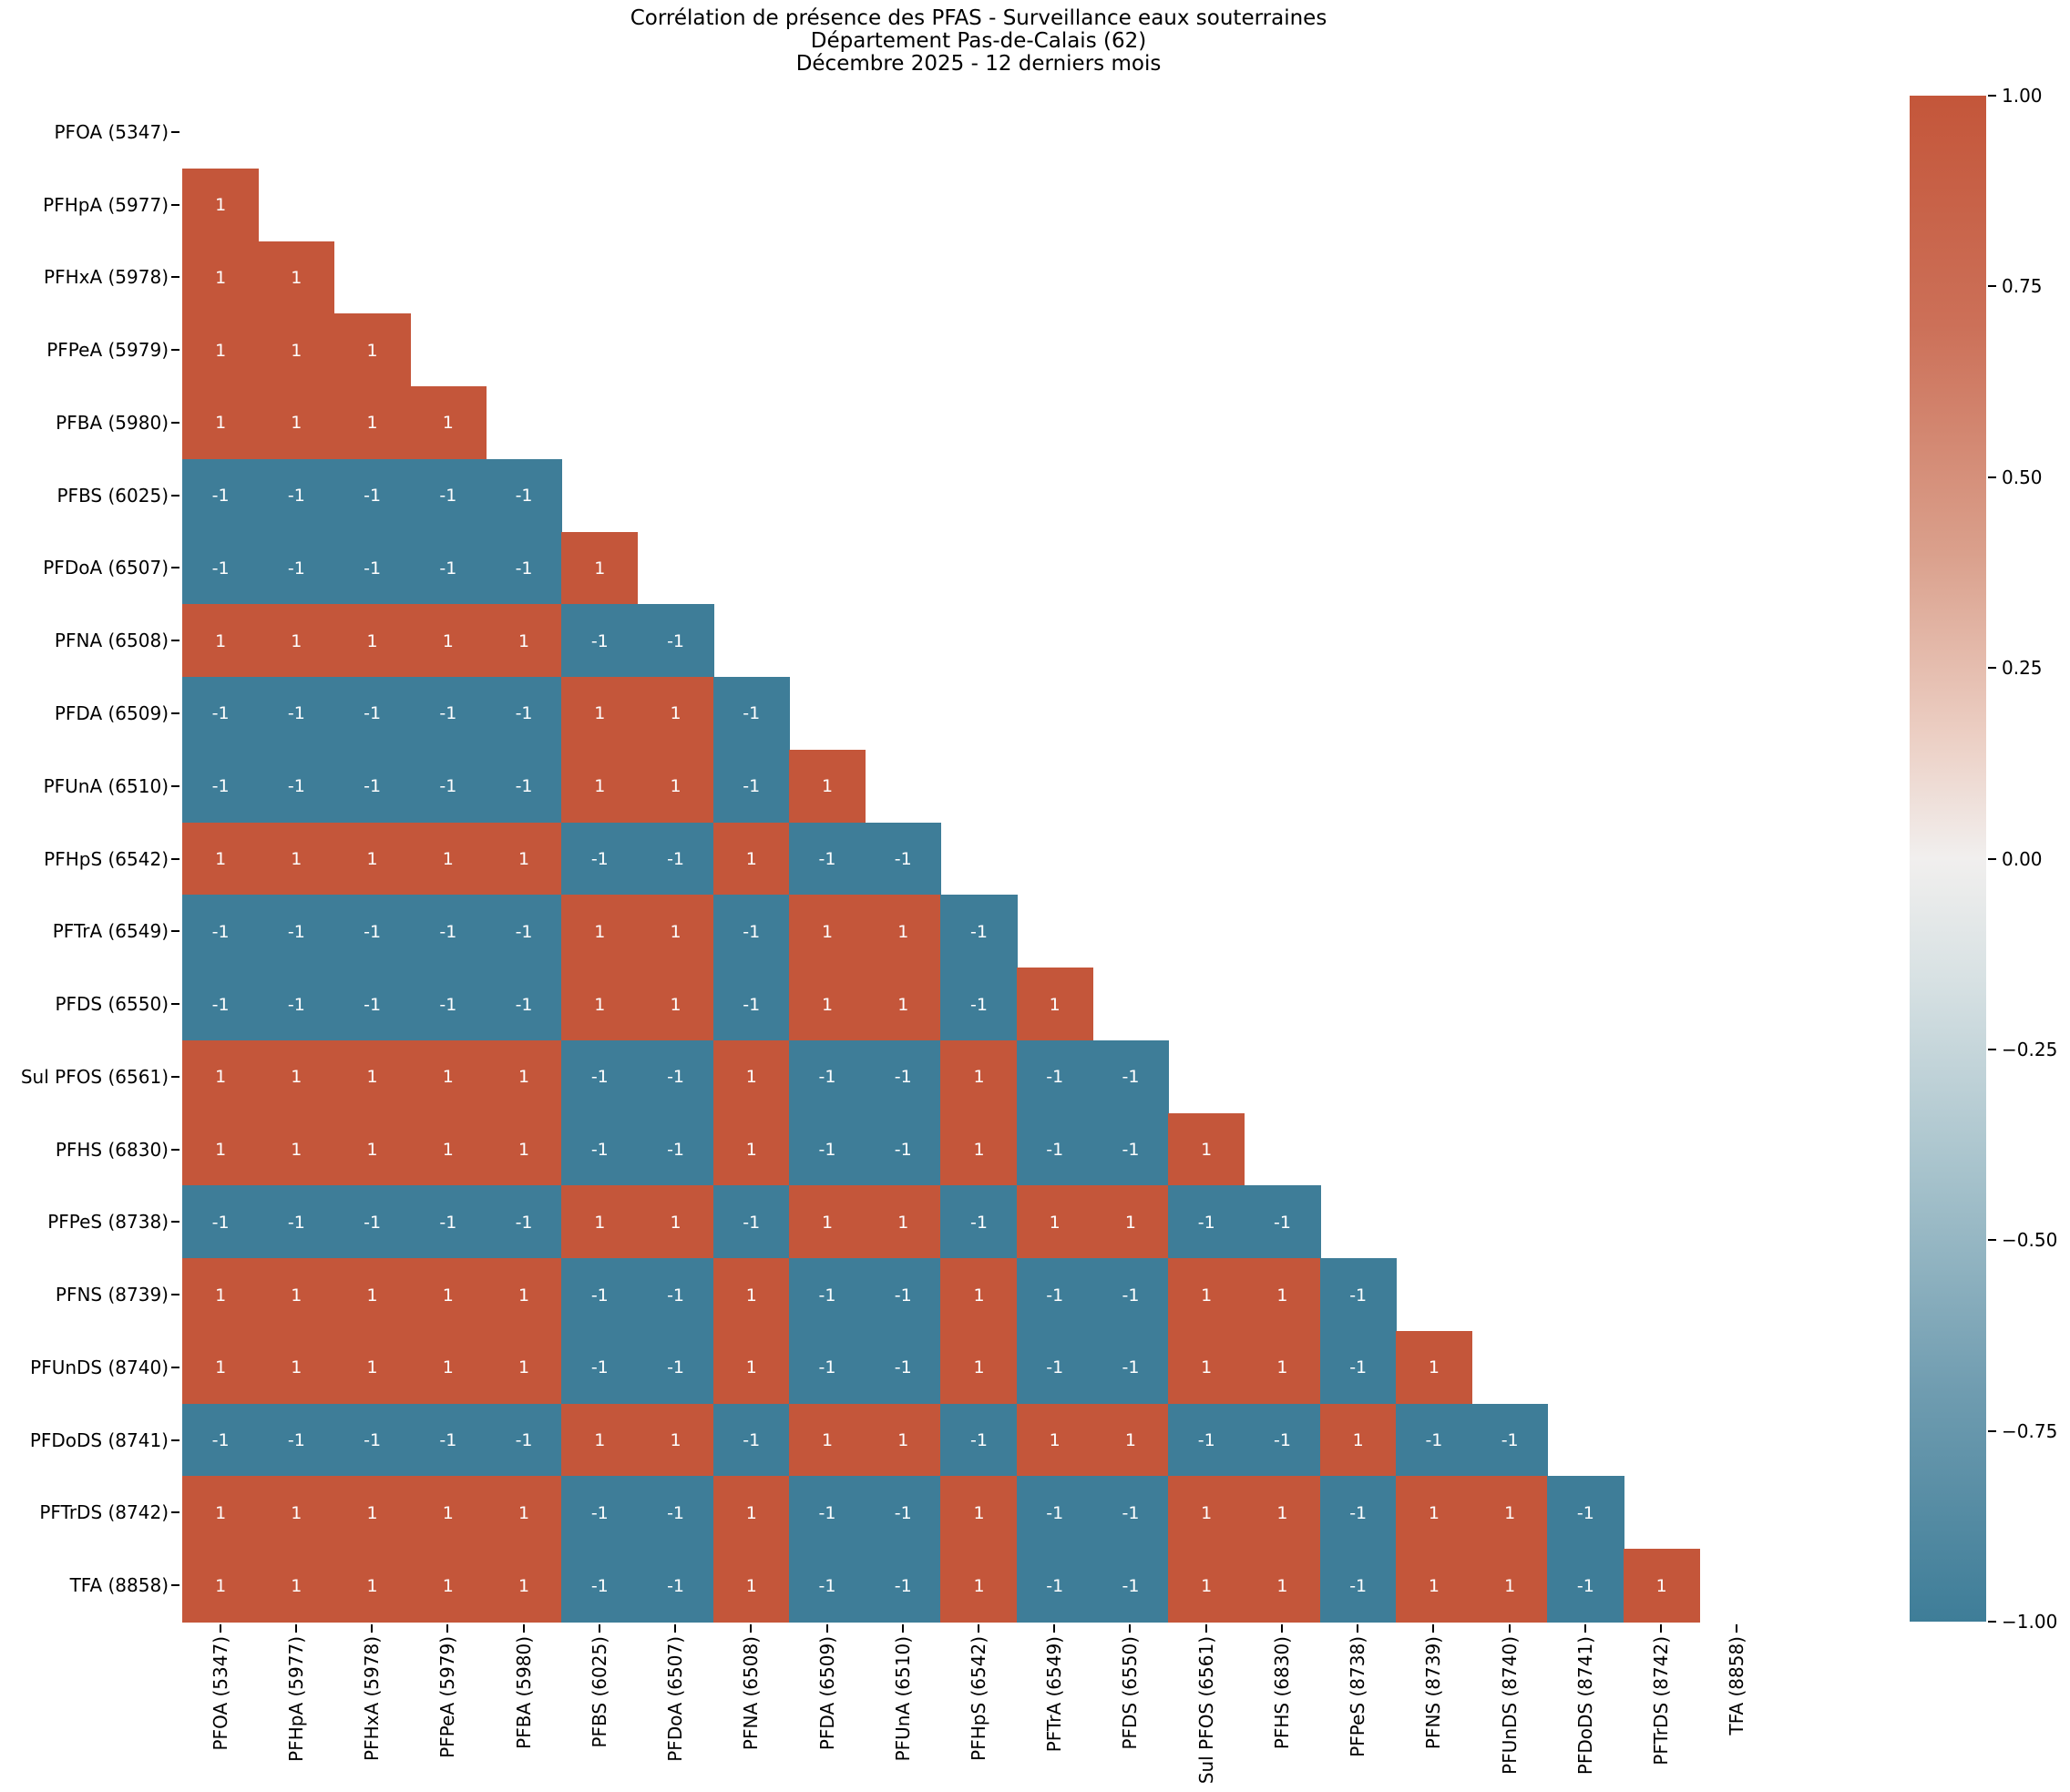 Image resolution: width=2070 pixels, height=1792 pixels. What do you see at coordinates (2030, 1430) in the screenshot?
I see `colorbar-tick-label: −0.75` at bounding box center [2030, 1430].